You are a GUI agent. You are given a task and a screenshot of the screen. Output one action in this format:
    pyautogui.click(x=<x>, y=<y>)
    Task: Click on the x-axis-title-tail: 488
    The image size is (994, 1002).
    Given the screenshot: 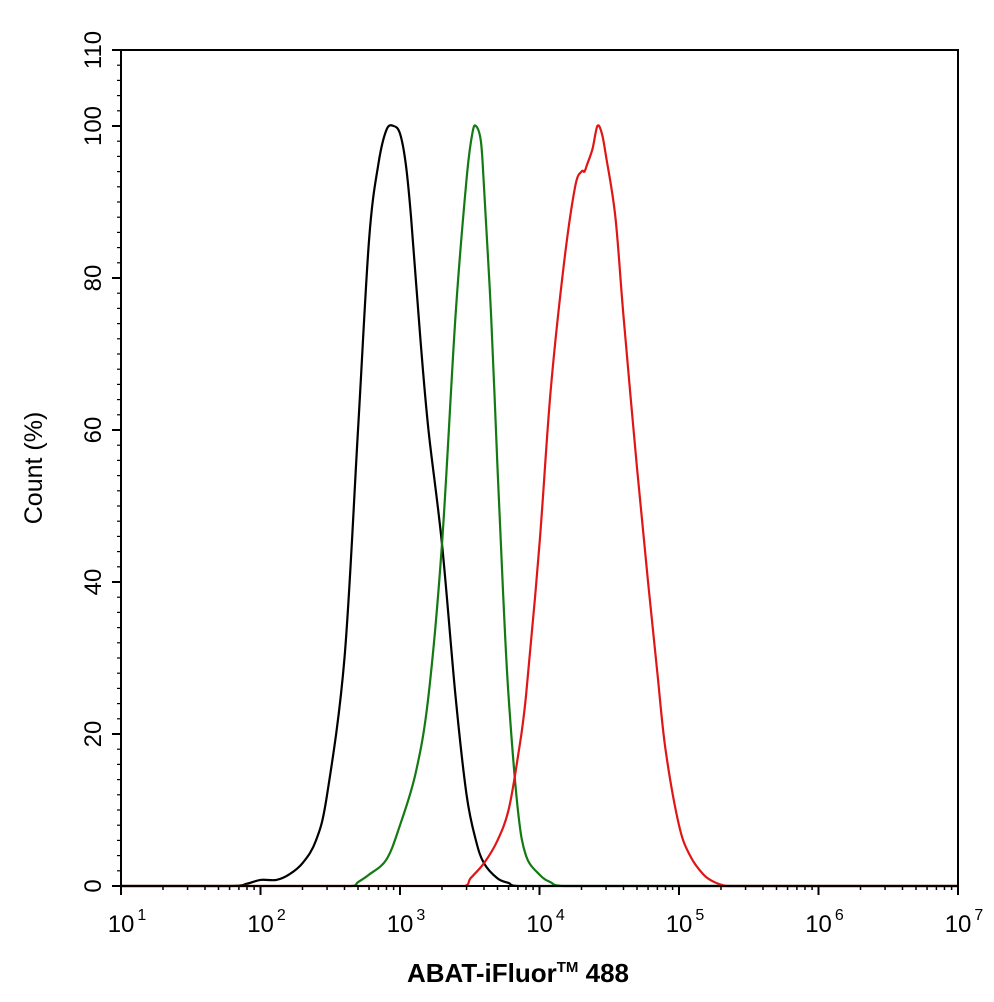 What is the action you would take?
    pyautogui.click(x=603, y=973)
    